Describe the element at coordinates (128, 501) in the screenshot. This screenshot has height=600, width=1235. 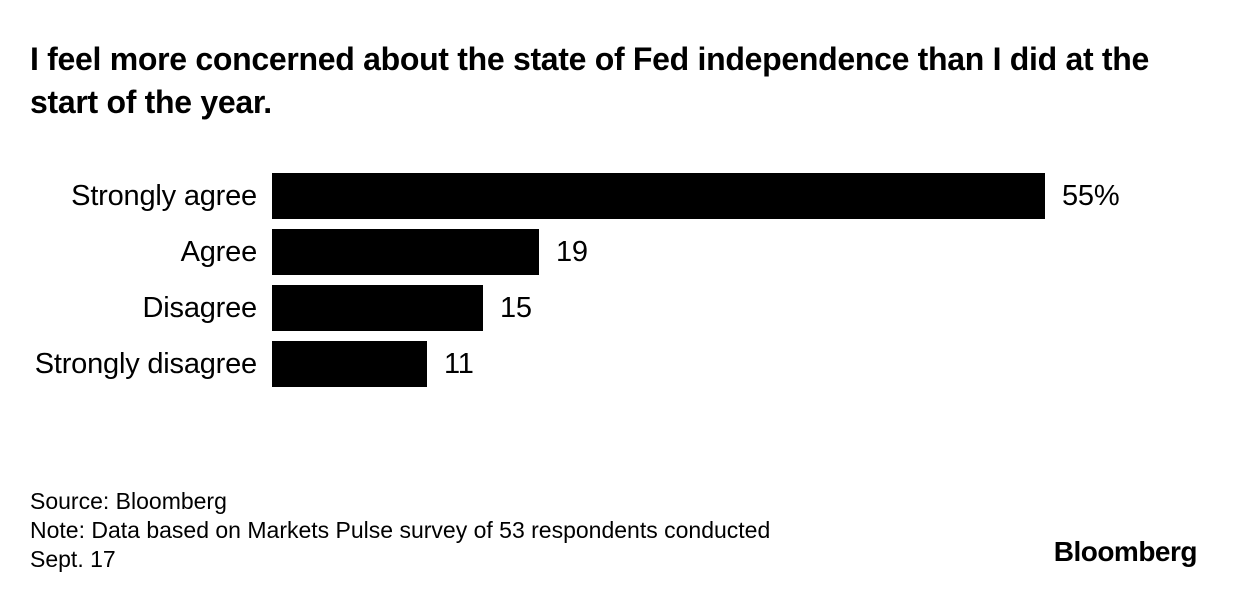
I see `source-text: Source: Bloomberg` at that location.